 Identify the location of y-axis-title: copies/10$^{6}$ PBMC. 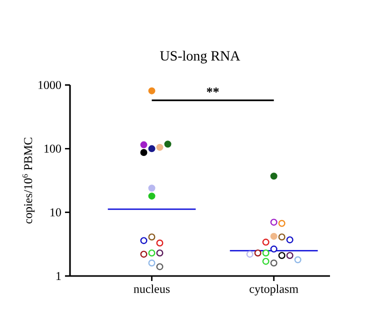
(28, 181).